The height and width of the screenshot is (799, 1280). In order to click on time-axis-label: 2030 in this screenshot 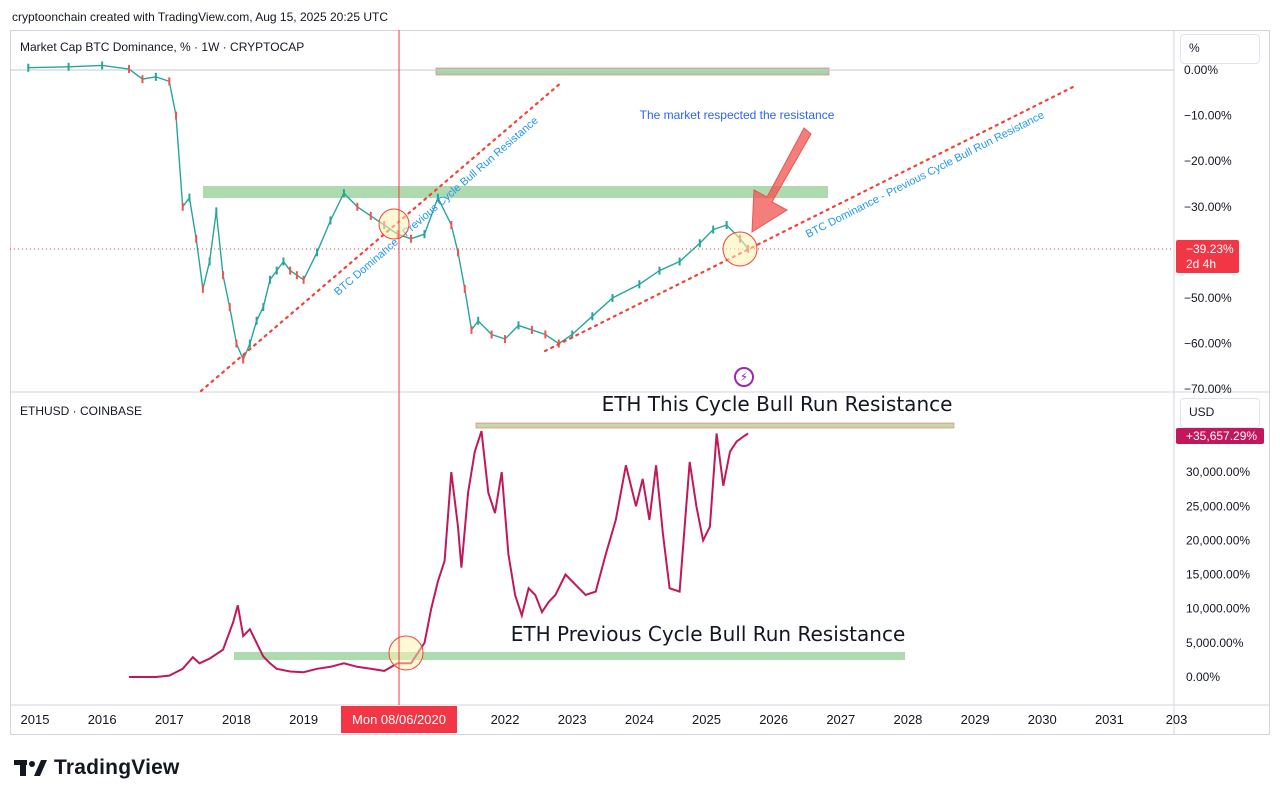, I will do `click(1042, 719)`.